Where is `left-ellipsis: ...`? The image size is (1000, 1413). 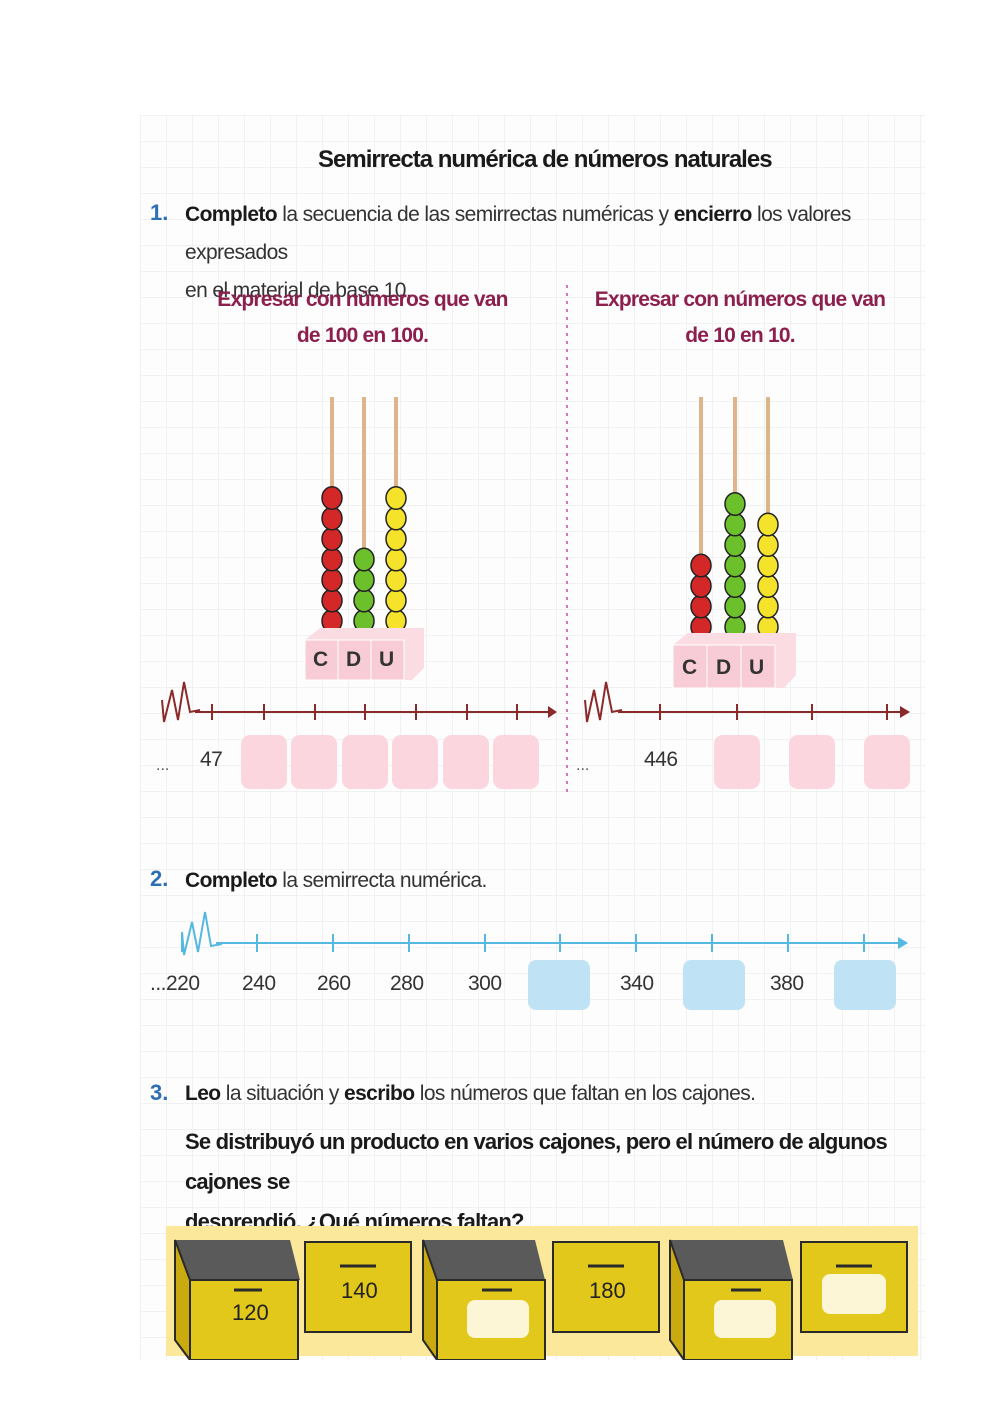 left-ellipsis: ... is located at coordinates (163, 765).